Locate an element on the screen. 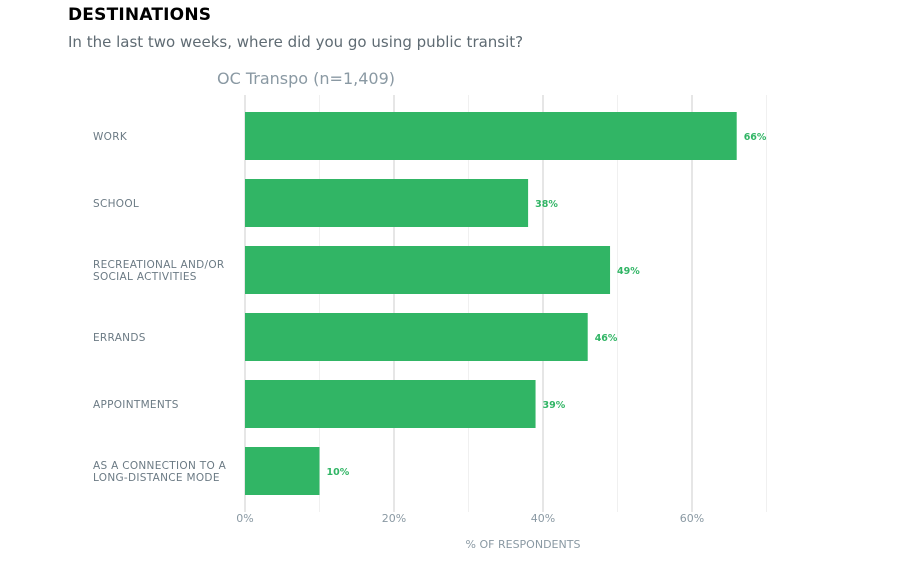 The width and height of the screenshot is (912, 561). data-label: 39% is located at coordinates (554, 405).